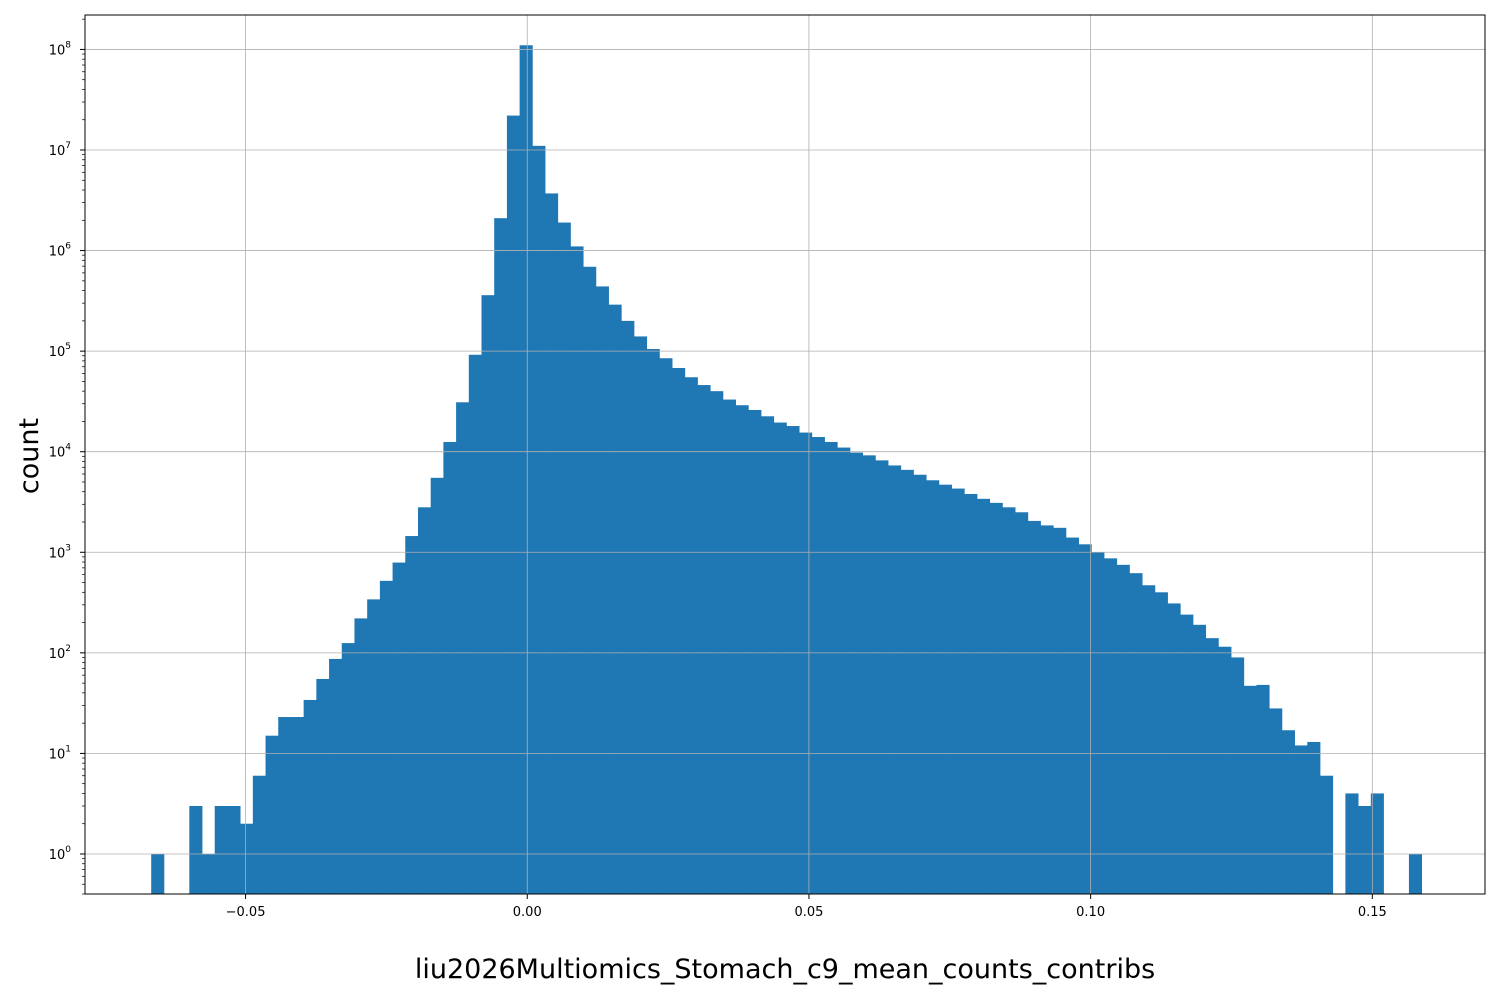  I want to click on x-tick-label: −0.05, so click(246, 912).